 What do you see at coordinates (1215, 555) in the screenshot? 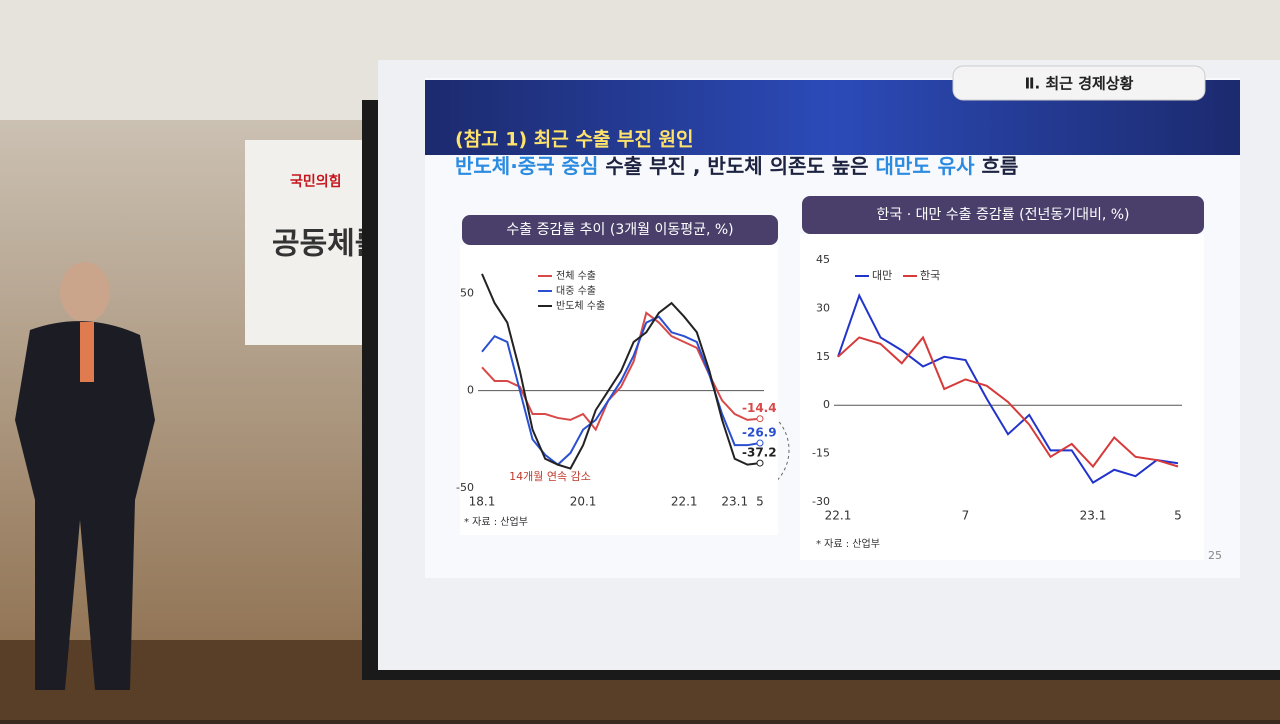
I see `page-number: 25` at bounding box center [1215, 555].